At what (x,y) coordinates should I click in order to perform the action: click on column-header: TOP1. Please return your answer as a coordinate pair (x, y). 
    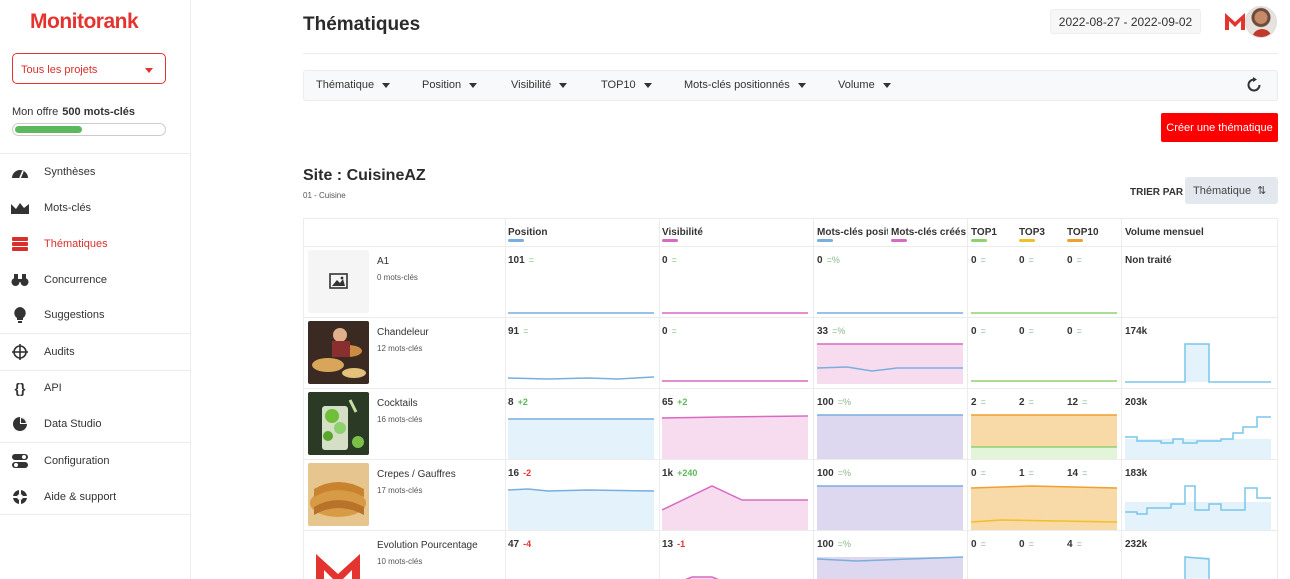
    Looking at the image, I should click on (984, 232).